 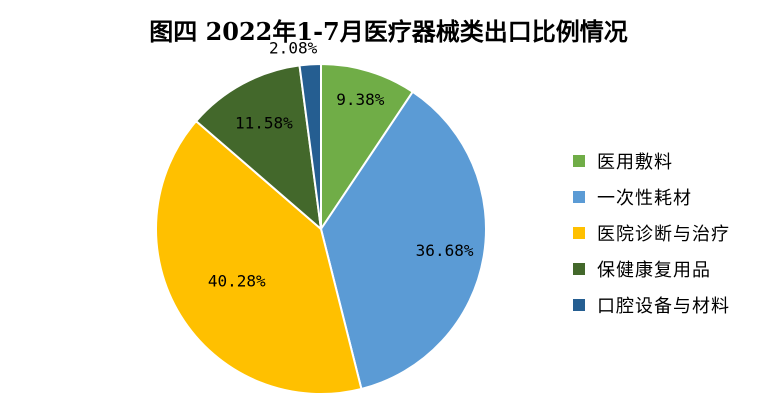 I want to click on legend-item: 保健康复用品, so click(x=651, y=269).